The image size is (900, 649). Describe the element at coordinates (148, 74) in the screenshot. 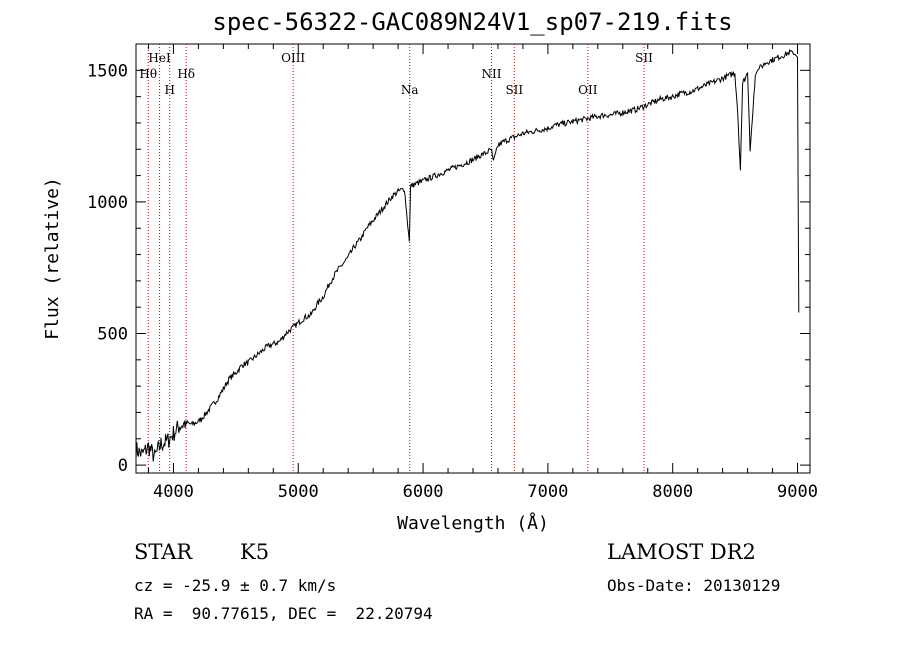

I see `reference-line-label-0: Hθ` at that location.